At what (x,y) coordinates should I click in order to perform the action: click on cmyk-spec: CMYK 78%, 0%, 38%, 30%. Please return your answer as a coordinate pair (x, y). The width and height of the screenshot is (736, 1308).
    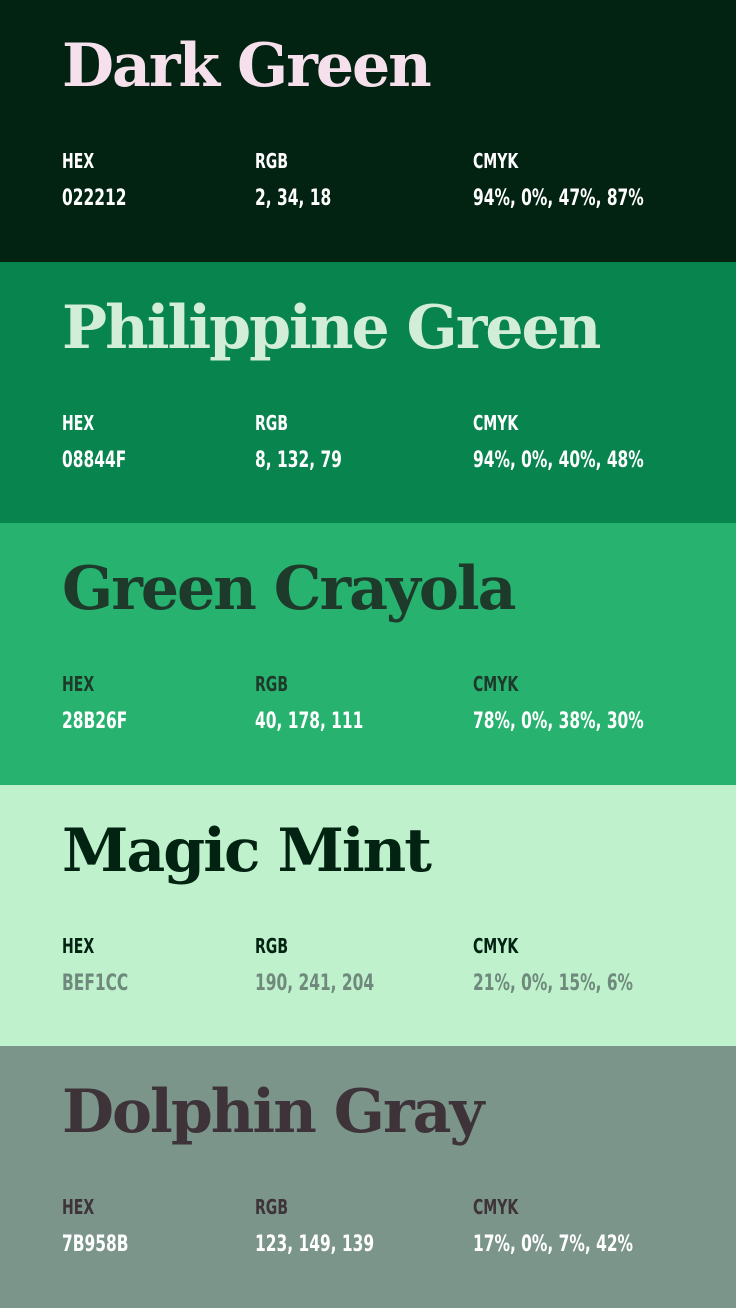
    Looking at the image, I should click on (582, 703).